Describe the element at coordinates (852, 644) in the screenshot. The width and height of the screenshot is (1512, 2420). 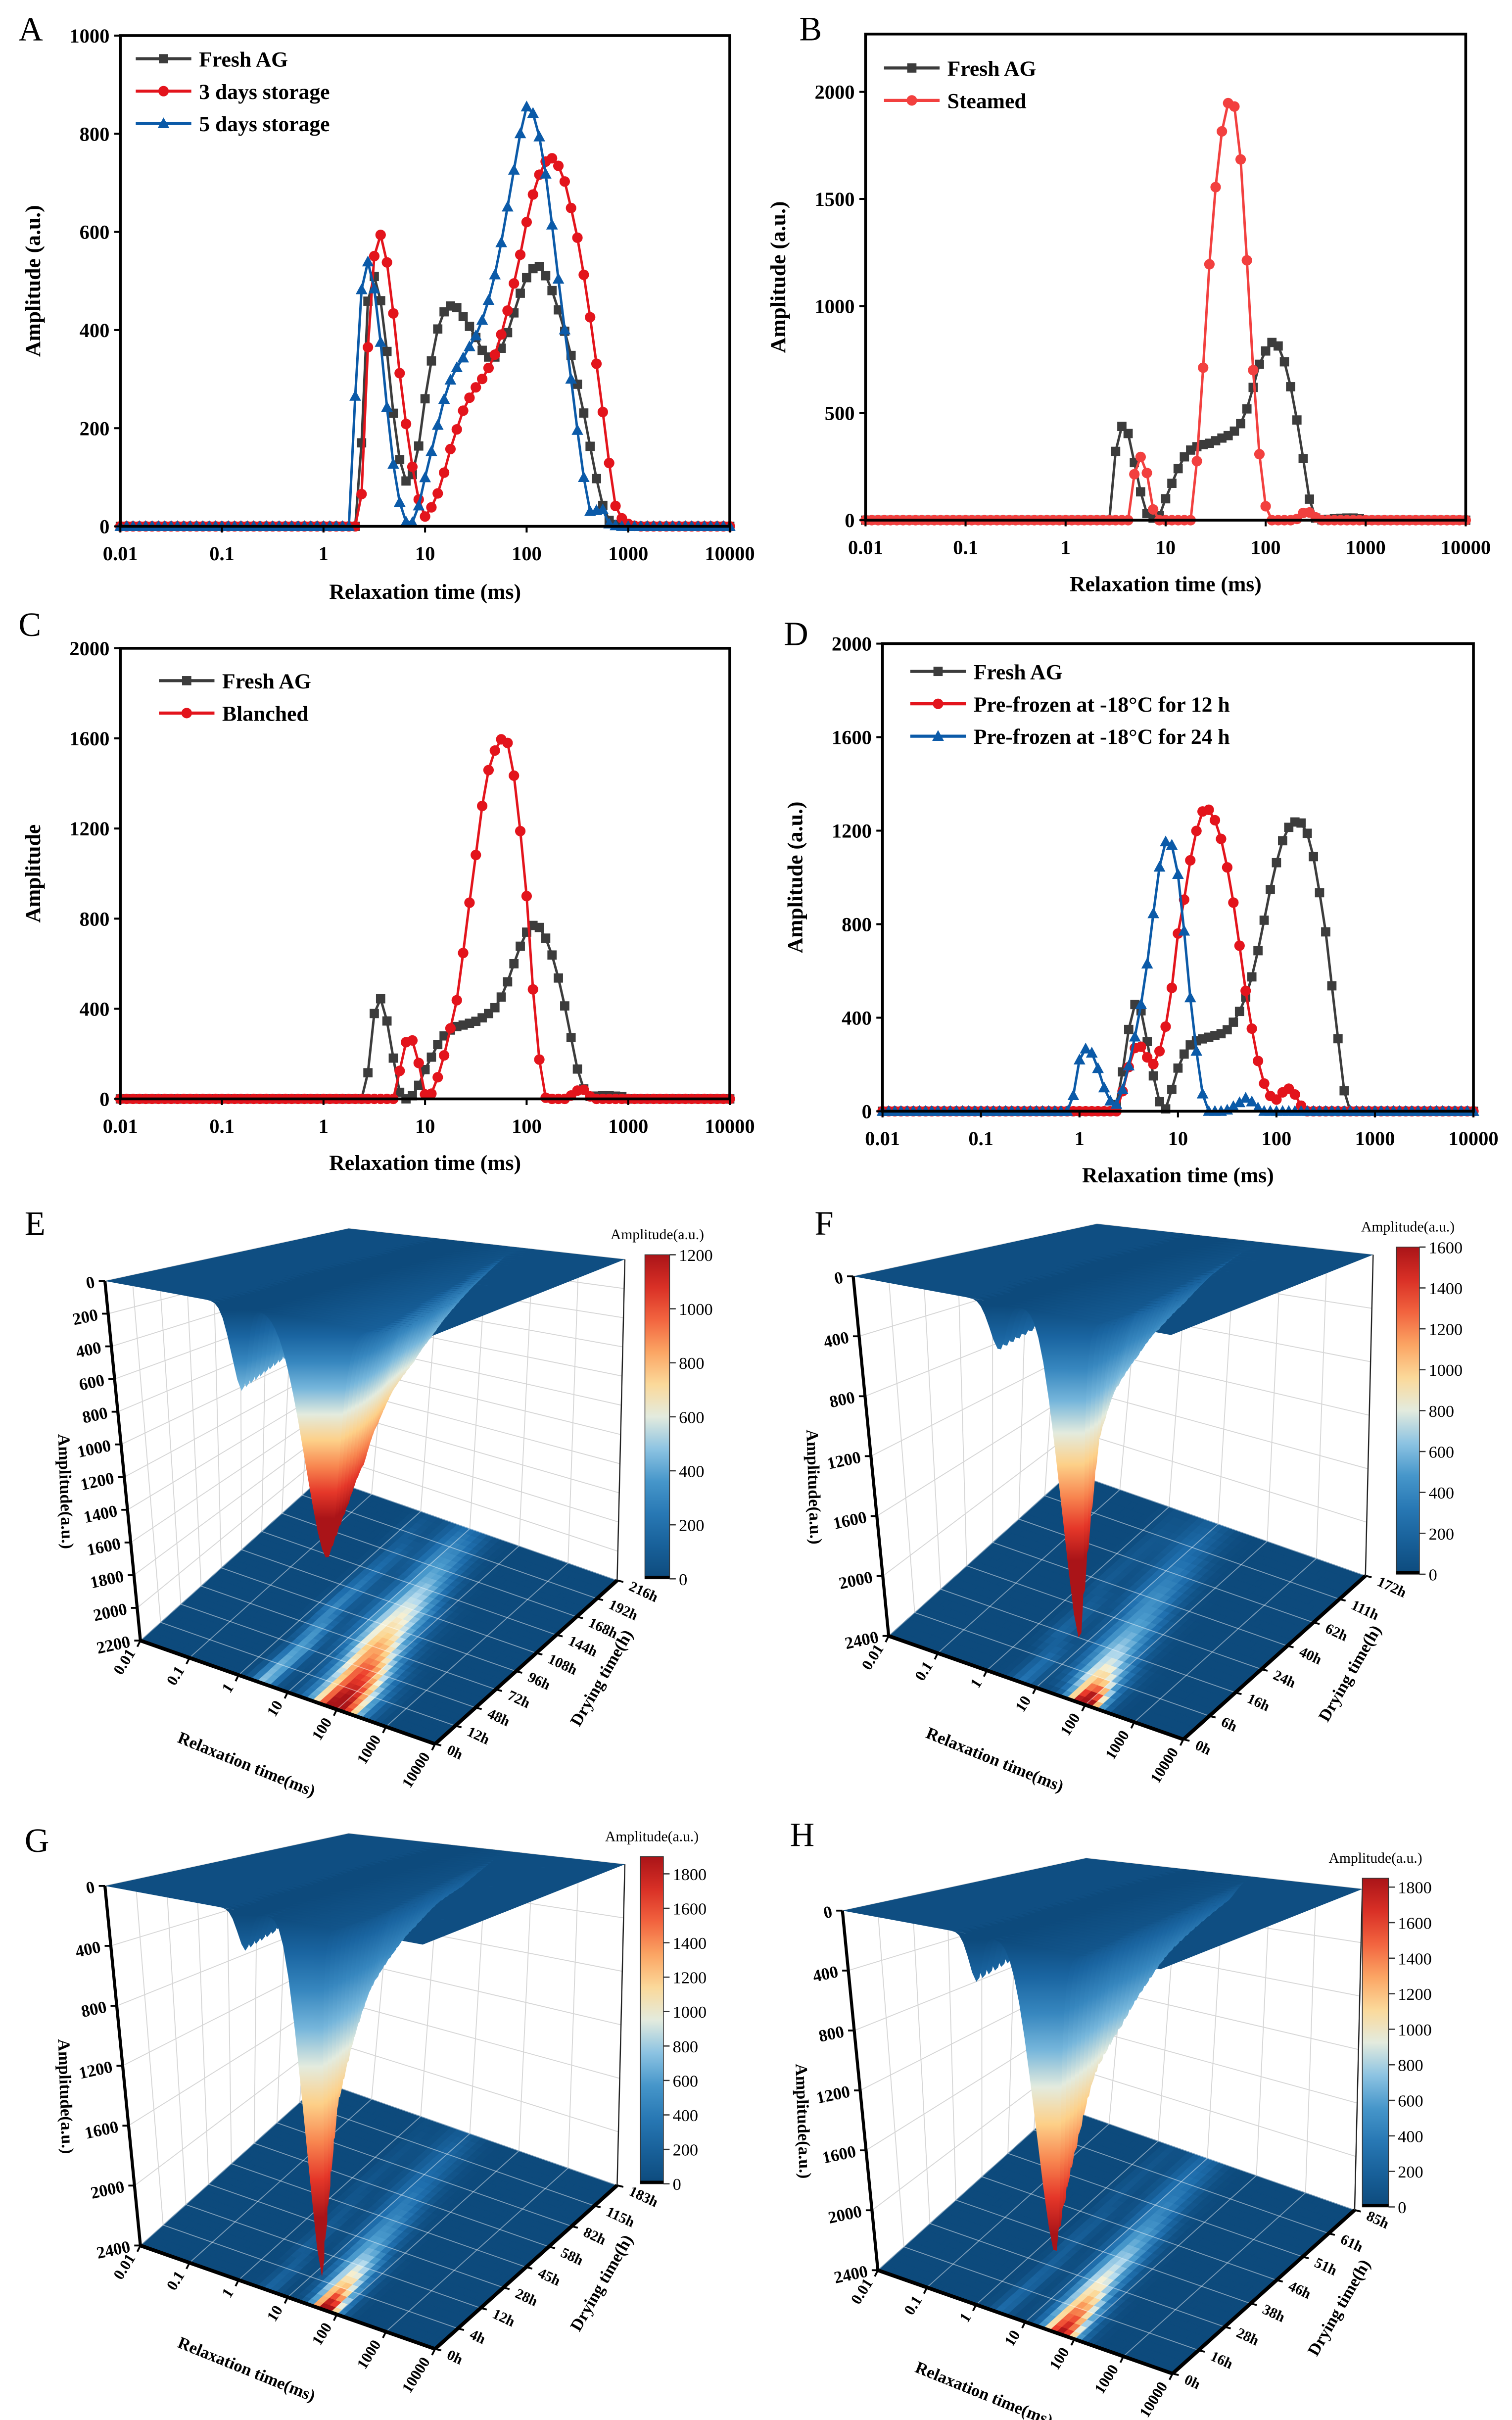
I see `y-tick-label: 2000` at that location.